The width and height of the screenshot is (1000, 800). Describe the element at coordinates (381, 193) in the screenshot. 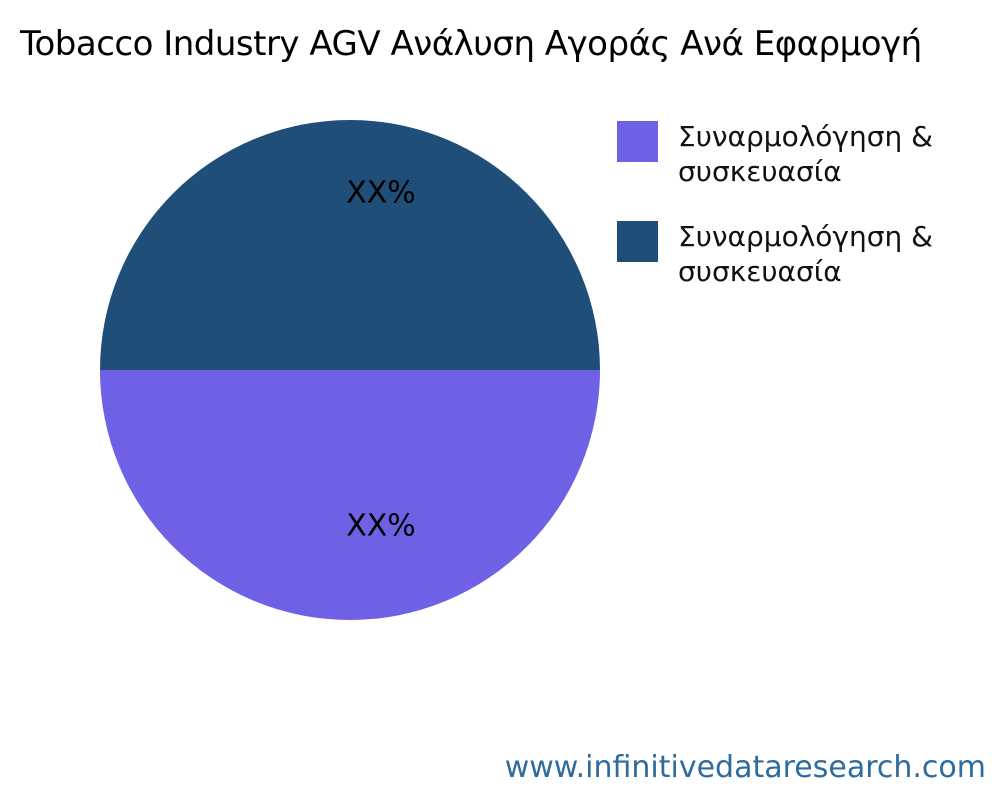

I see `pie-slice-label-top: XX%` at that location.